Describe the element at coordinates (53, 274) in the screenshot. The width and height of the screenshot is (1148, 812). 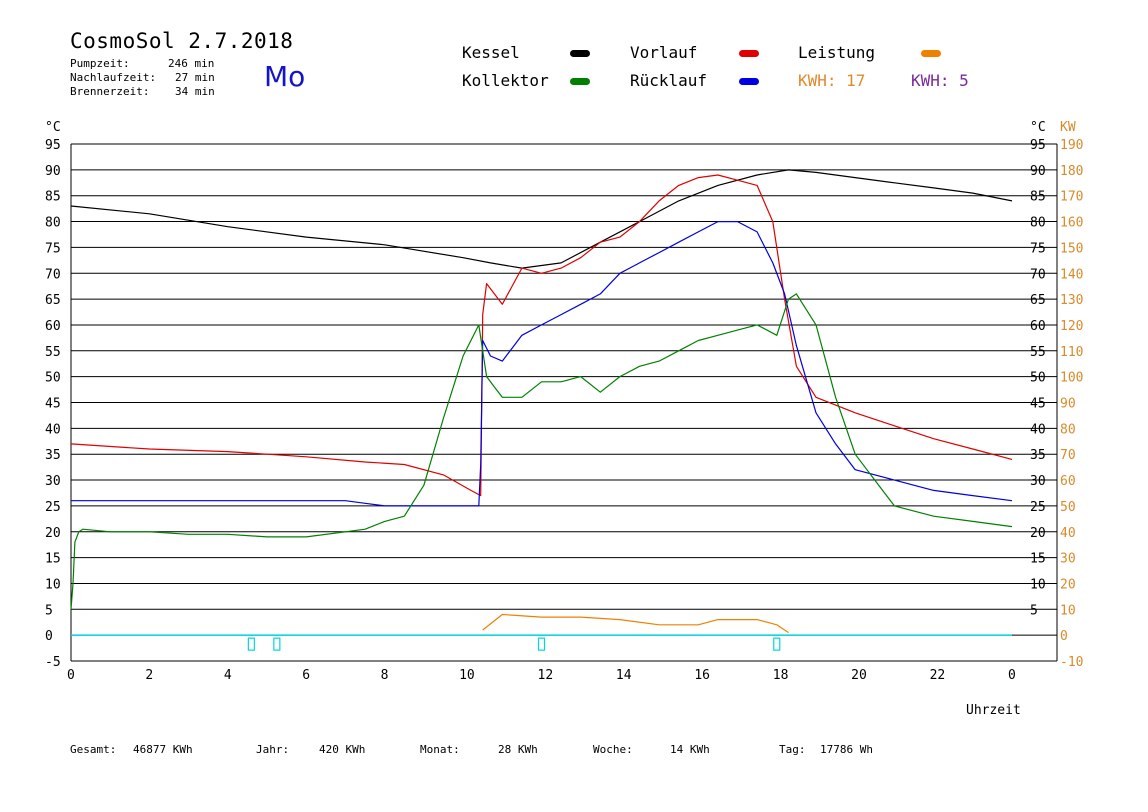
I see `y-tick-left: 70` at that location.